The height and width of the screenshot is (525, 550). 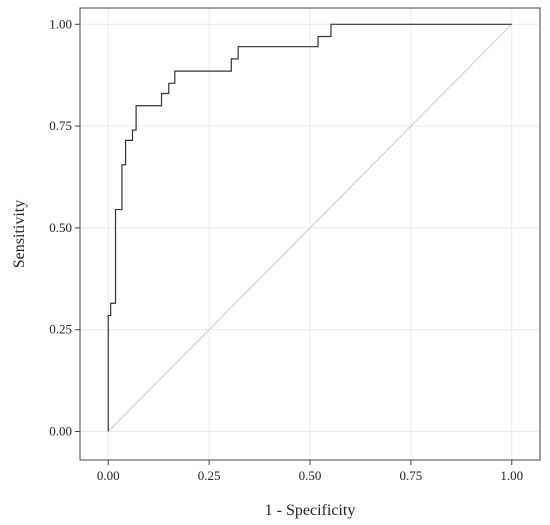 What do you see at coordinates (108, 475) in the screenshot?
I see `x-tick-label-0: 0.00` at bounding box center [108, 475].